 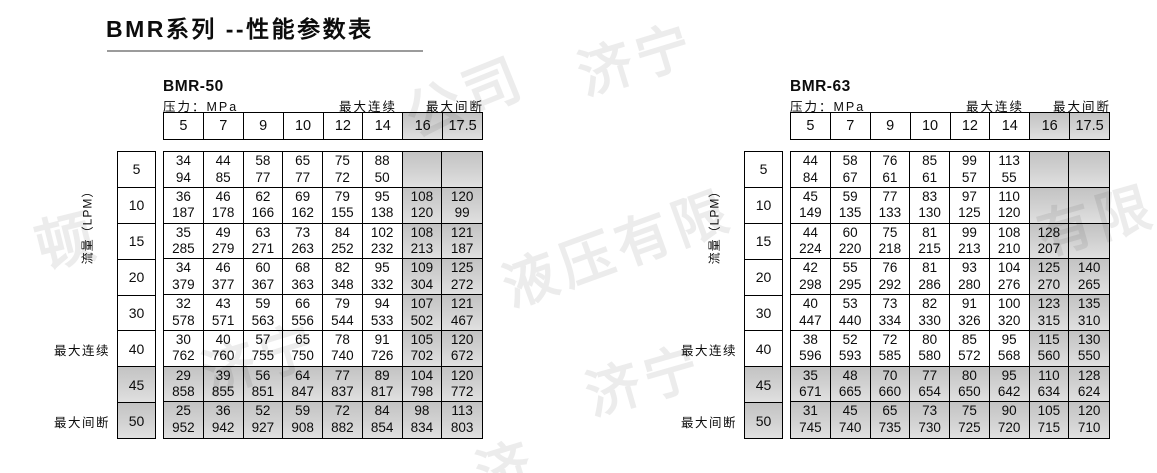 What do you see at coordinates (1009, 160) in the screenshot?
I see `cell-speed-value: 113` at bounding box center [1009, 160].